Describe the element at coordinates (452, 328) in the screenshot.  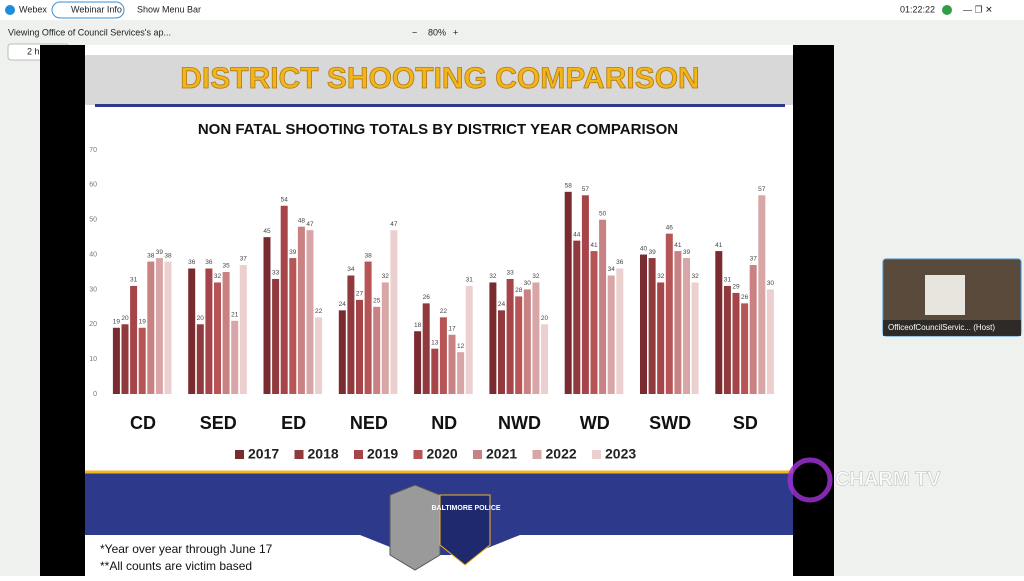
I see `value-label: 17` at that location.